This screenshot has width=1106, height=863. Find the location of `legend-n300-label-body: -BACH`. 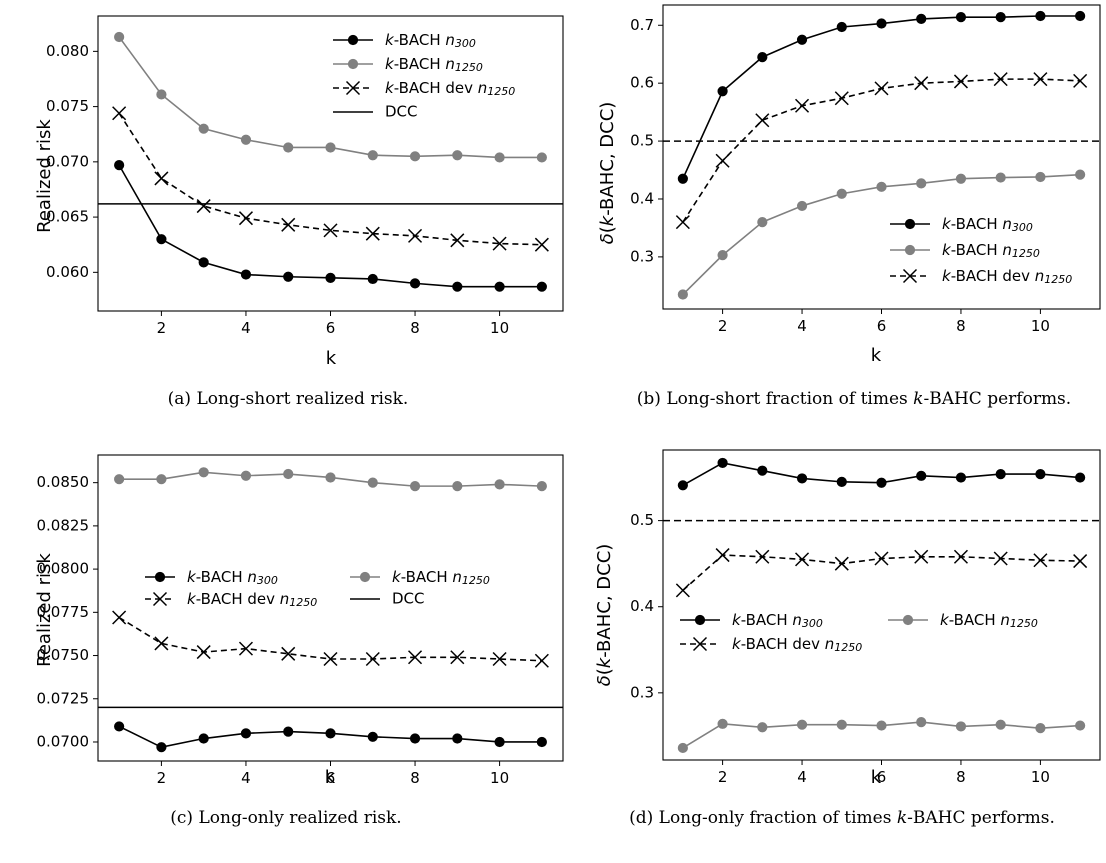

legend-n300-label-body: -BACH is located at coordinates (420, 40).